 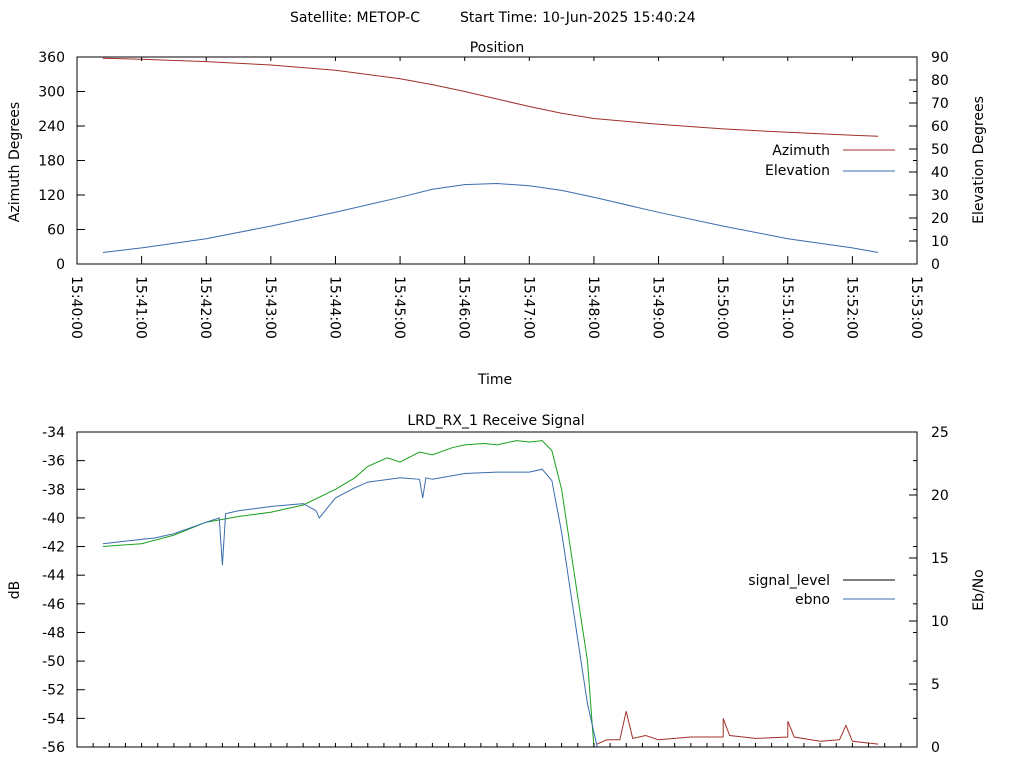 What do you see at coordinates (399, 307) in the screenshot?
I see `position-x-tick-label: 15:45:00` at bounding box center [399, 307].